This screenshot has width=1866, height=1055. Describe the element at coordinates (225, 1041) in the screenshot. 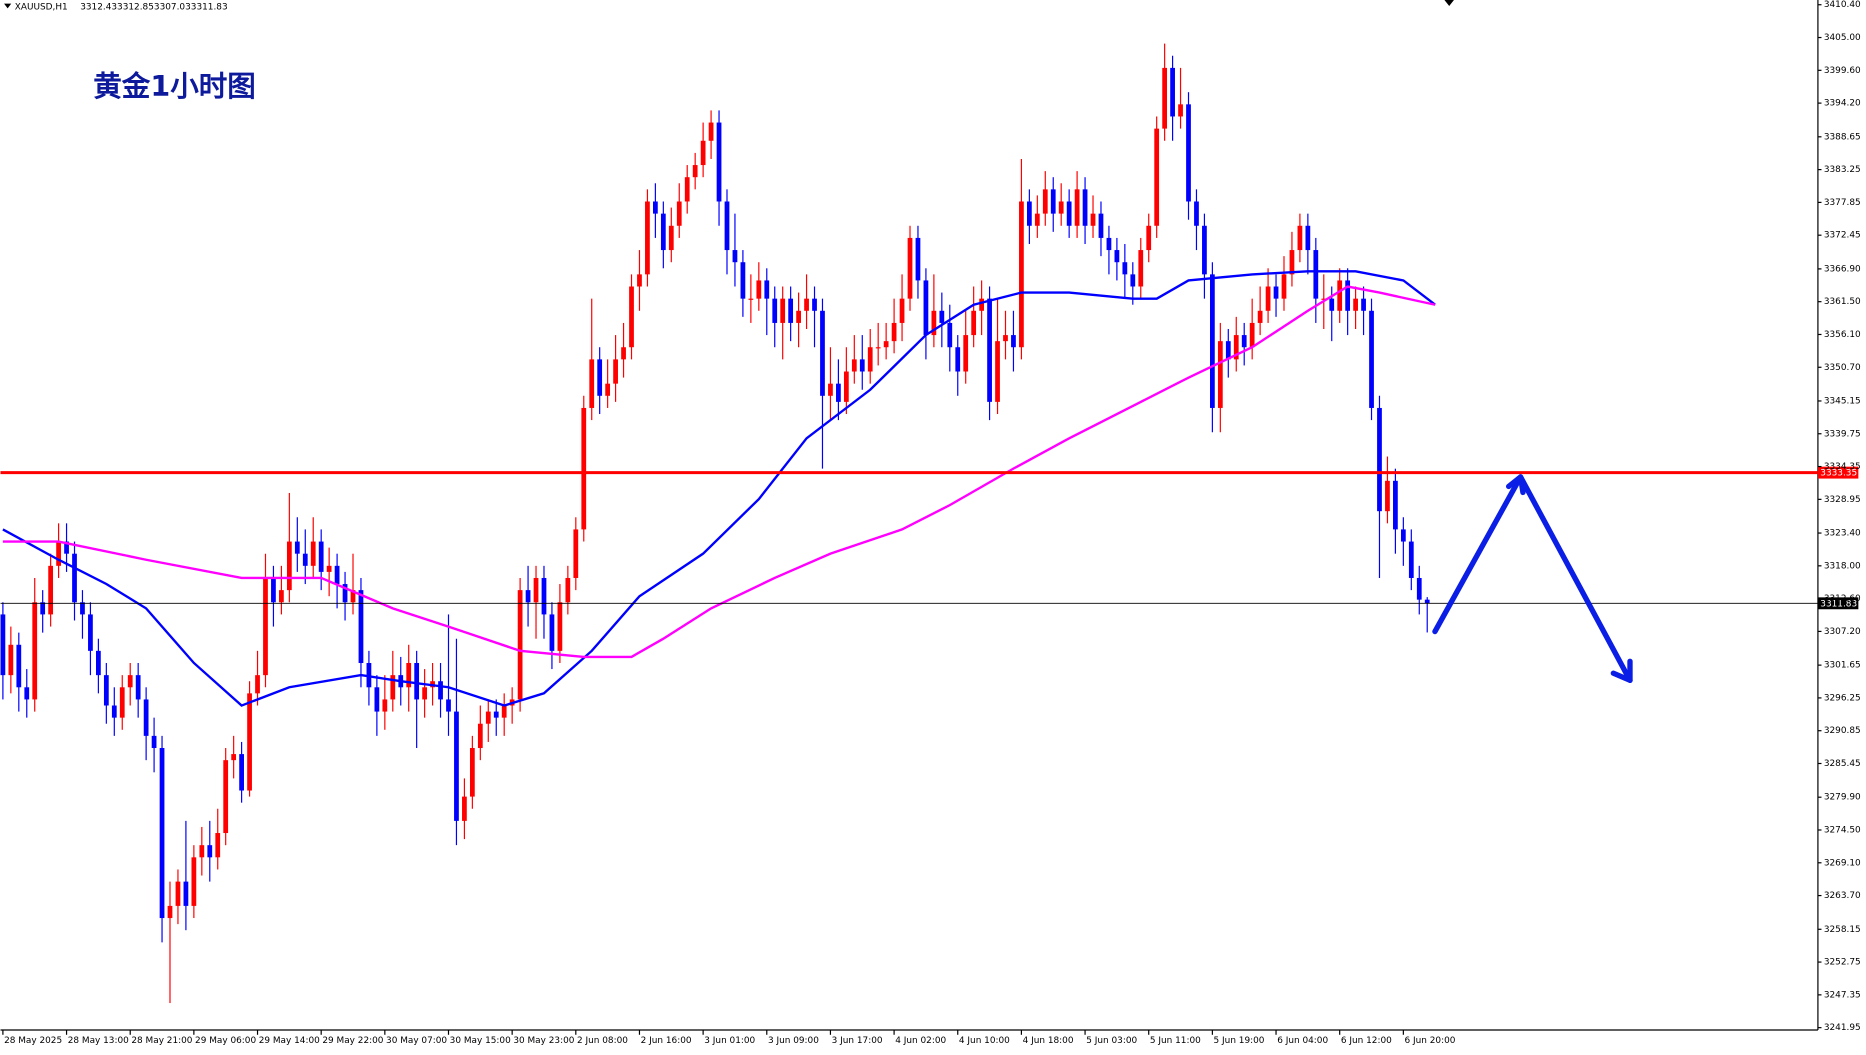

I see `x-tick-label: 29 May 06:00` at that location.